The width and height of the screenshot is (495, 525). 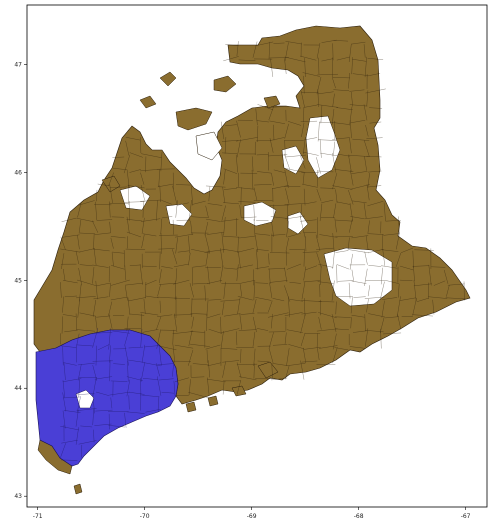 What do you see at coordinates (18, 496) in the screenshot?
I see `y-tick-label: 43` at bounding box center [18, 496].